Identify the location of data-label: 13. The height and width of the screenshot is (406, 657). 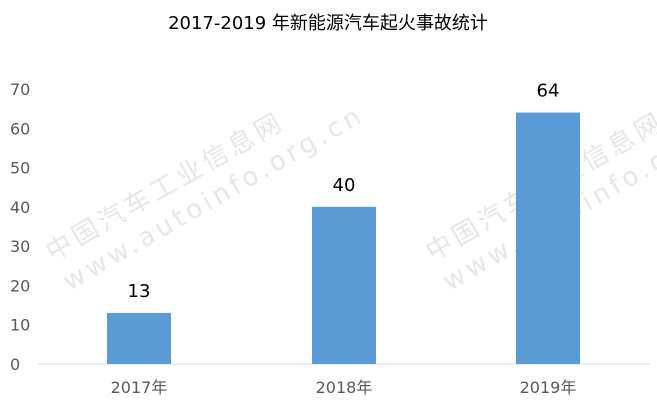
(139, 291).